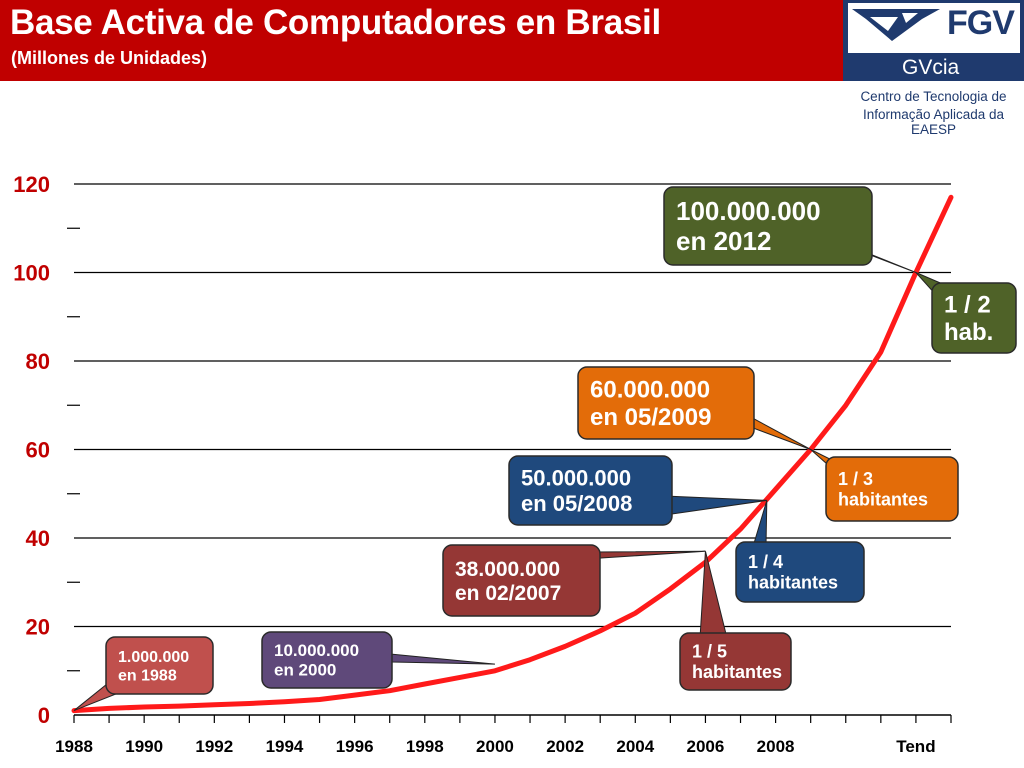  I want to click on page-subtitle: (Millones de Unidades), so click(109, 58).